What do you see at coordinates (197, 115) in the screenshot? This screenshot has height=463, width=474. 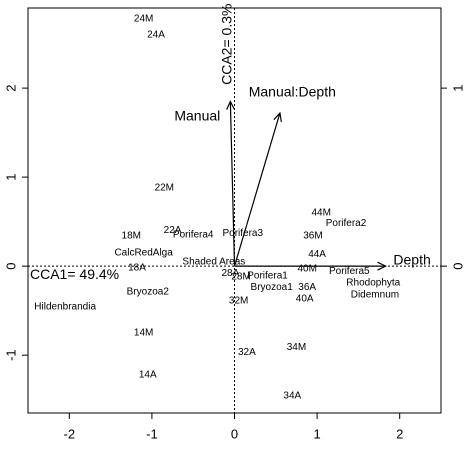 I see `arrow-label: Manual` at bounding box center [197, 115].